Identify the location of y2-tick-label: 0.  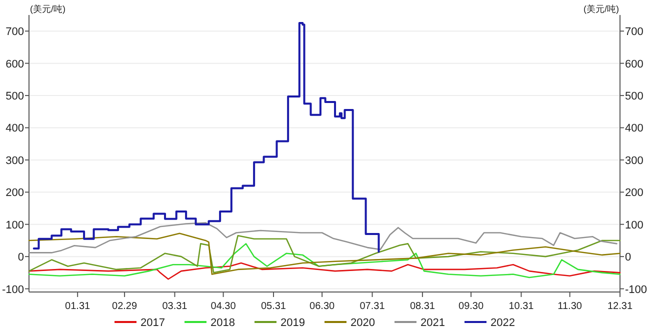
(628, 258).